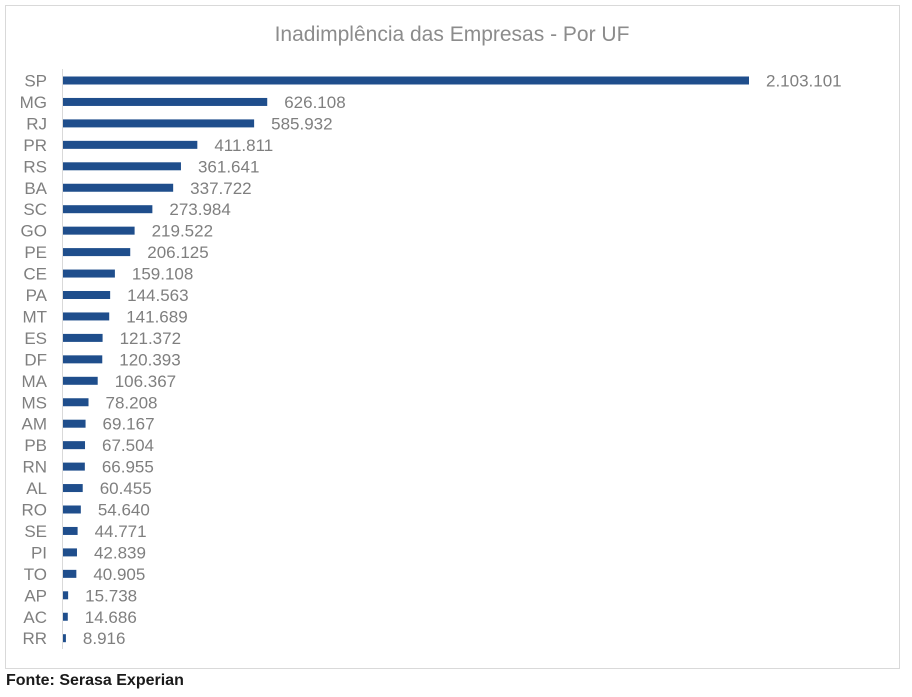 Image resolution: width=912 pixels, height=697 pixels. What do you see at coordinates (149, 359) in the screenshot?
I see `value-label-df: 120.393` at bounding box center [149, 359].